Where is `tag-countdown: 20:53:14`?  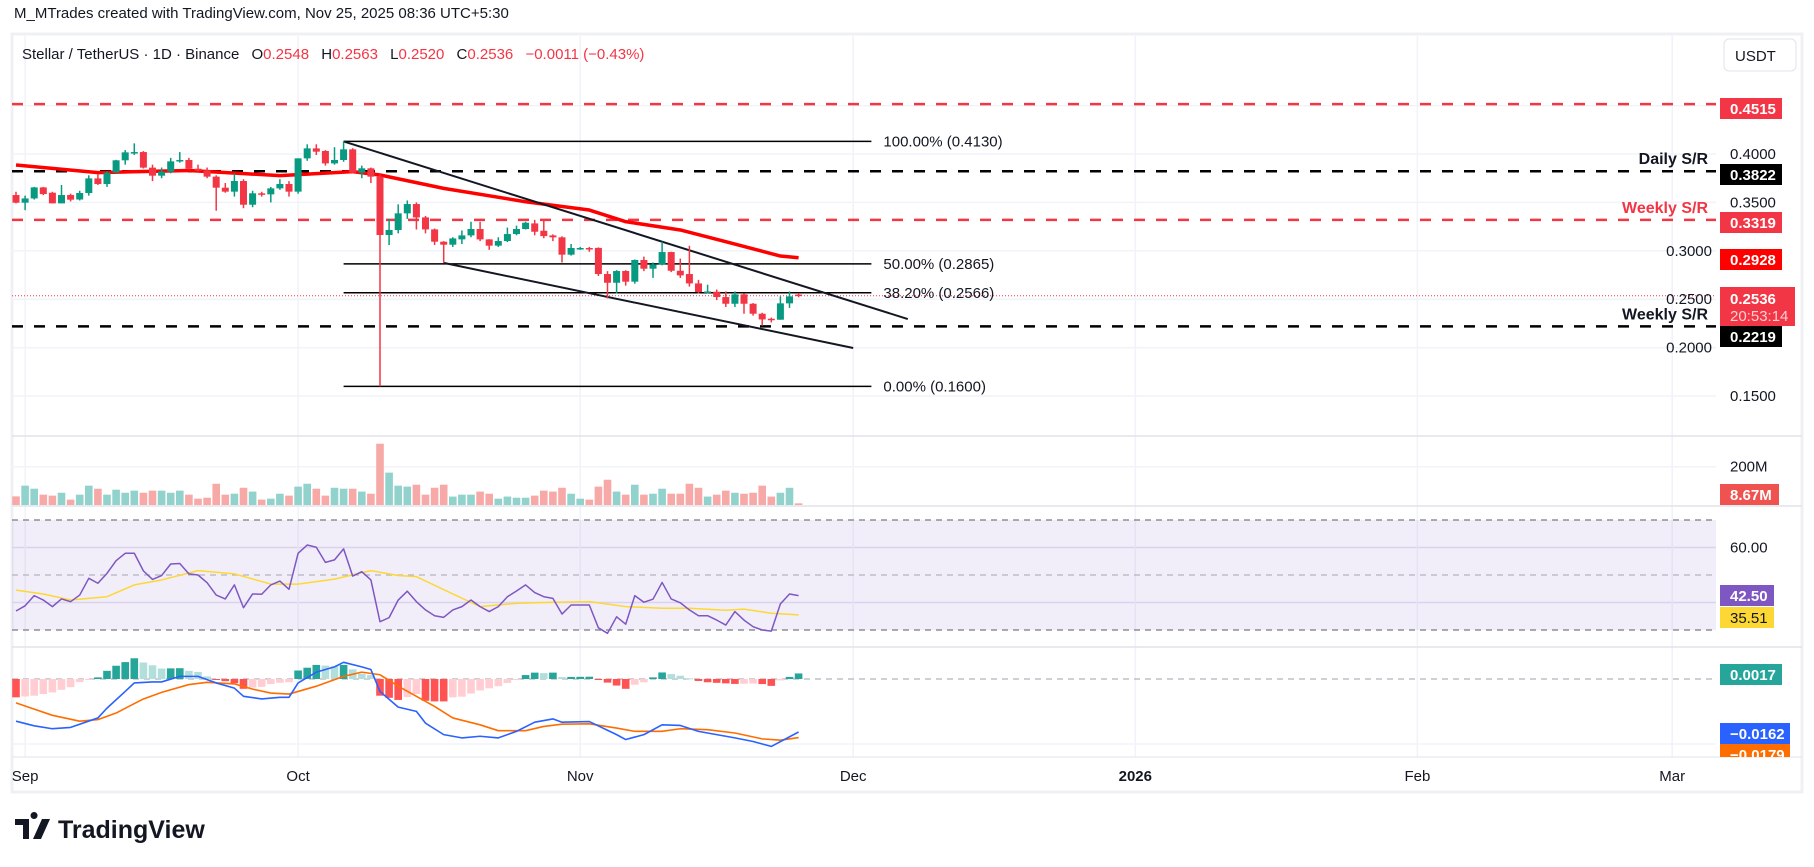 tag-countdown: 20:53:14 is located at coordinates (1759, 316).